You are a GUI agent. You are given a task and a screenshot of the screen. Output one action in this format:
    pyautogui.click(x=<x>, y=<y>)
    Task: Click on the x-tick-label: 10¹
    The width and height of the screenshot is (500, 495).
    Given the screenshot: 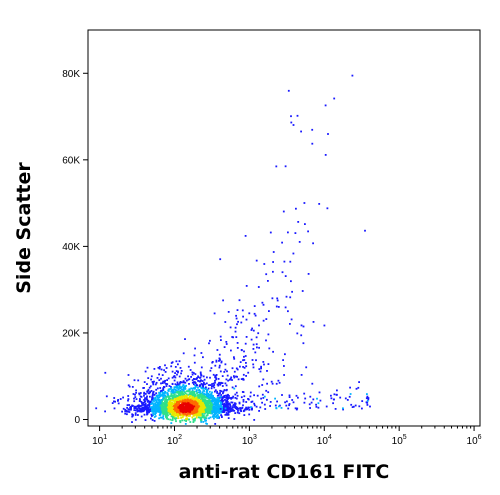 What is the action you would take?
    pyautogui.click(x=99, y=440)
    